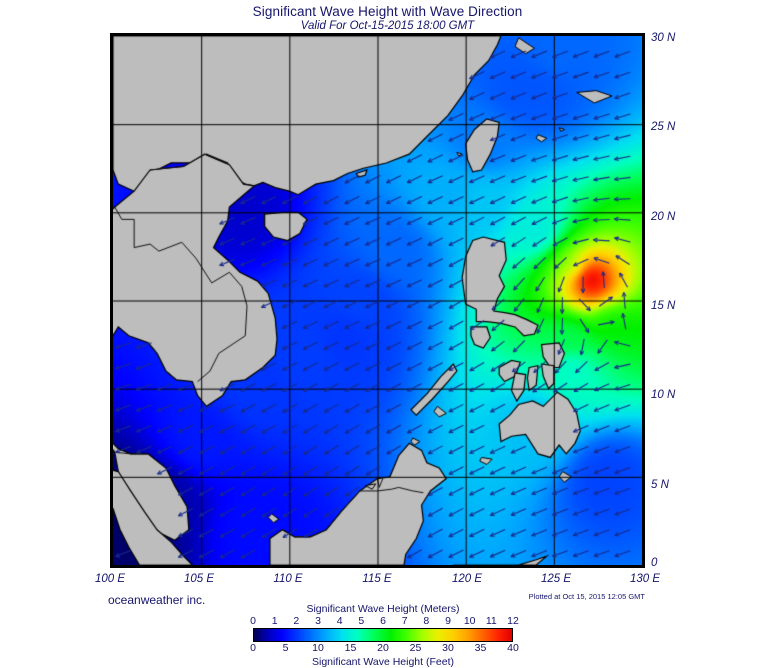 The width and height of the screenshot is (775, 668). Describe the element at coordinates (480, 648) in the screenshot. I see `colorbar-tick-feet: 35` at that location.